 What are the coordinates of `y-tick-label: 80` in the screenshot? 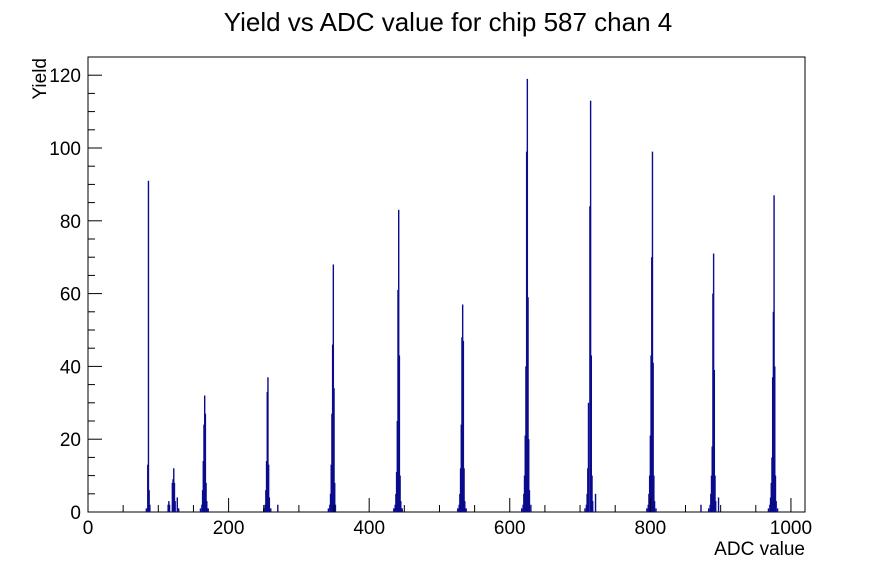 It's located at (70, 222).